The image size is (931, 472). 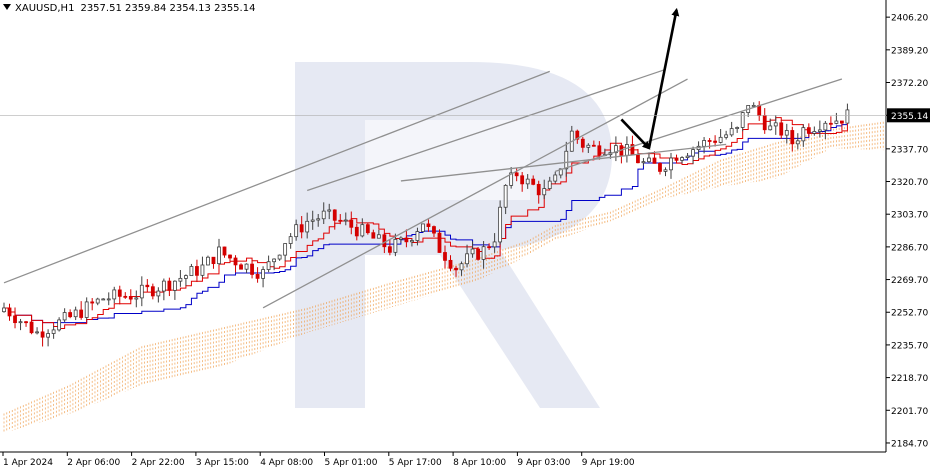 I want to click on x-tick-label: 9 Apr 19:00, so click(x=608, y=463).